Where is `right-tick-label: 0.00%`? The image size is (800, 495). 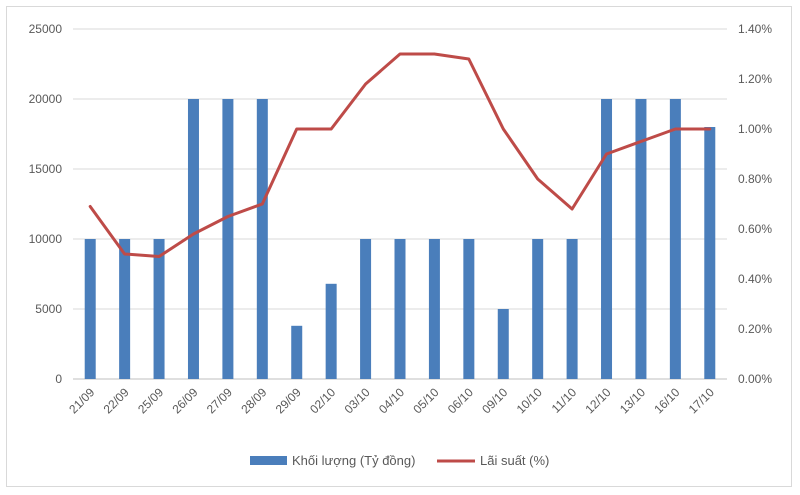 right-tick-label: 0.00% is located at coordinates (755, 379).